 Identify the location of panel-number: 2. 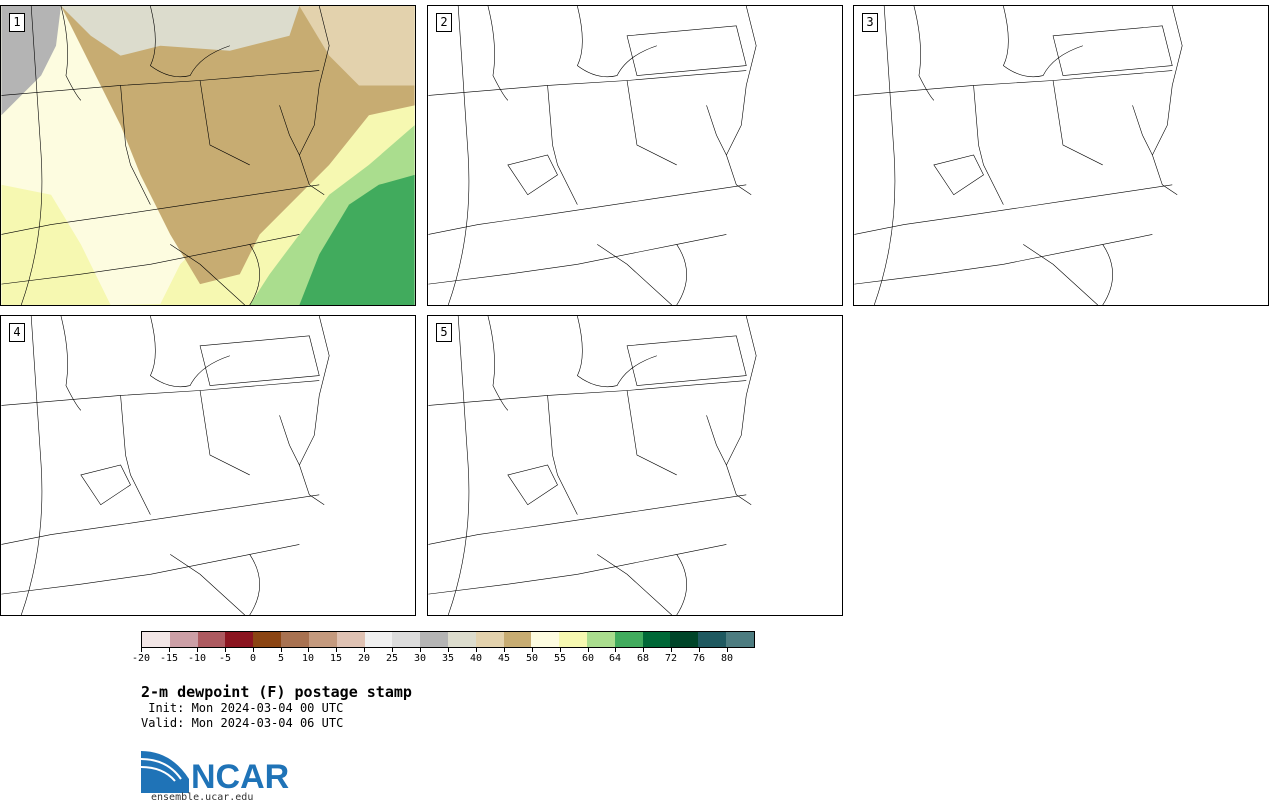
(444, 22).